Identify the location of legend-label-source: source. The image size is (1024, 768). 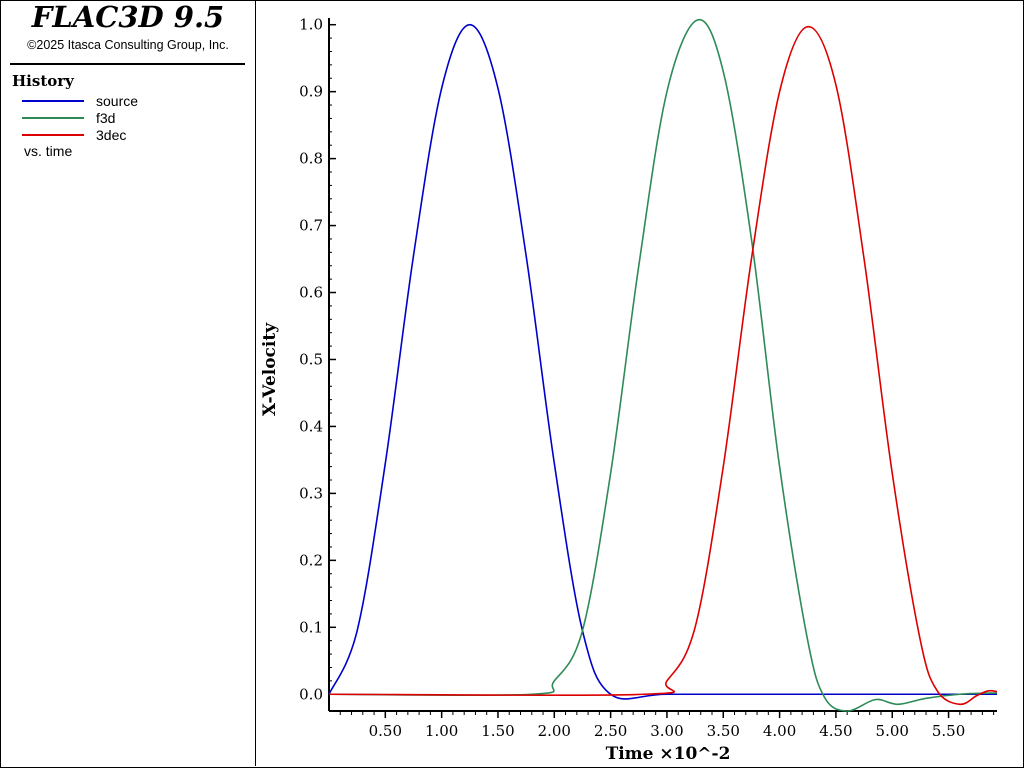
(117, 100).